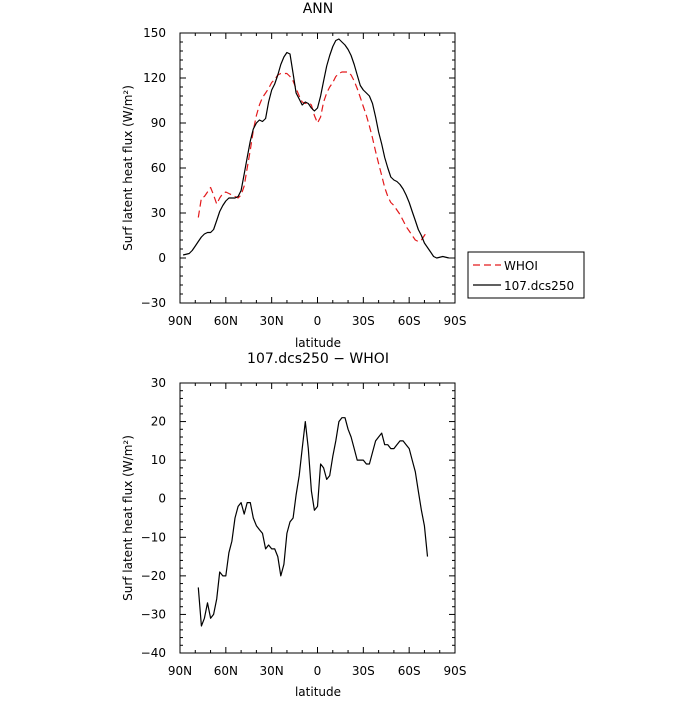 The width and height of the screenshot is (700, 705). What do you see at coordinates (153, 303) in the screenshot?
I see `top-y-tick-label: −30` at bounding box center [153, 303].